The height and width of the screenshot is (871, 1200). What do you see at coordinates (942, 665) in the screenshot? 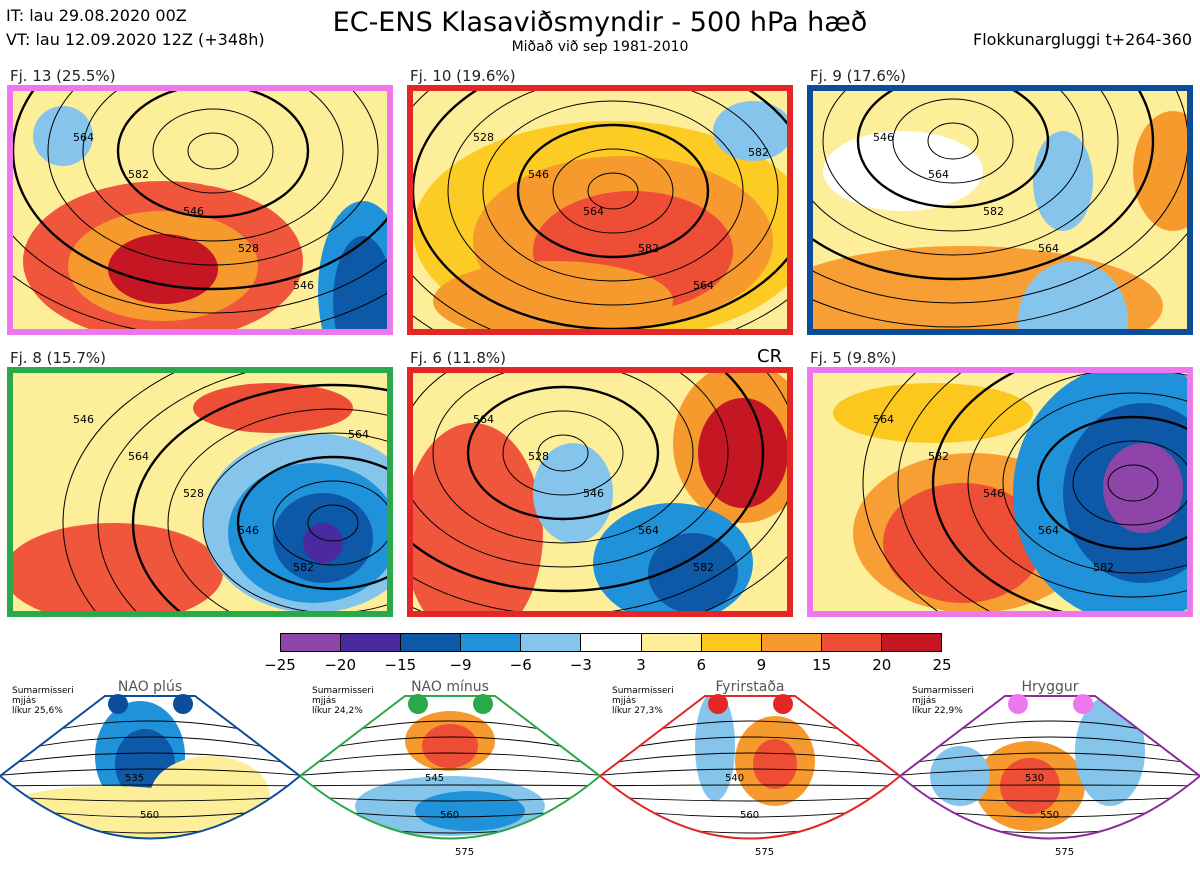
I see `colorbar-tick: 25` at bounding box center [942, 665].